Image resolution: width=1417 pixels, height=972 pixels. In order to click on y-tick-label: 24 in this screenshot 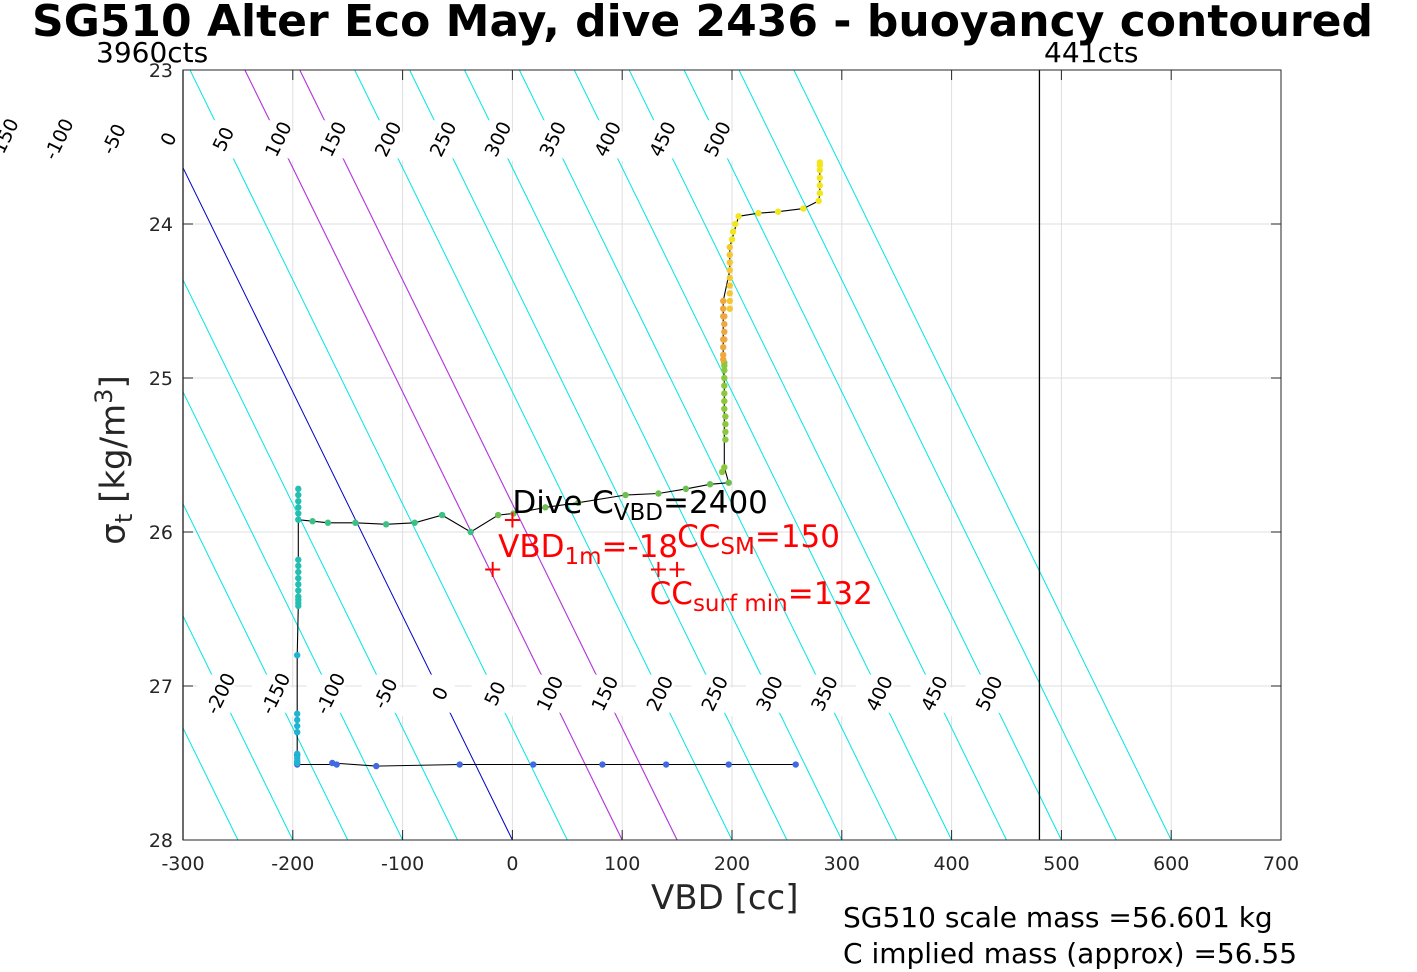, I will do `click(161, 225)`.